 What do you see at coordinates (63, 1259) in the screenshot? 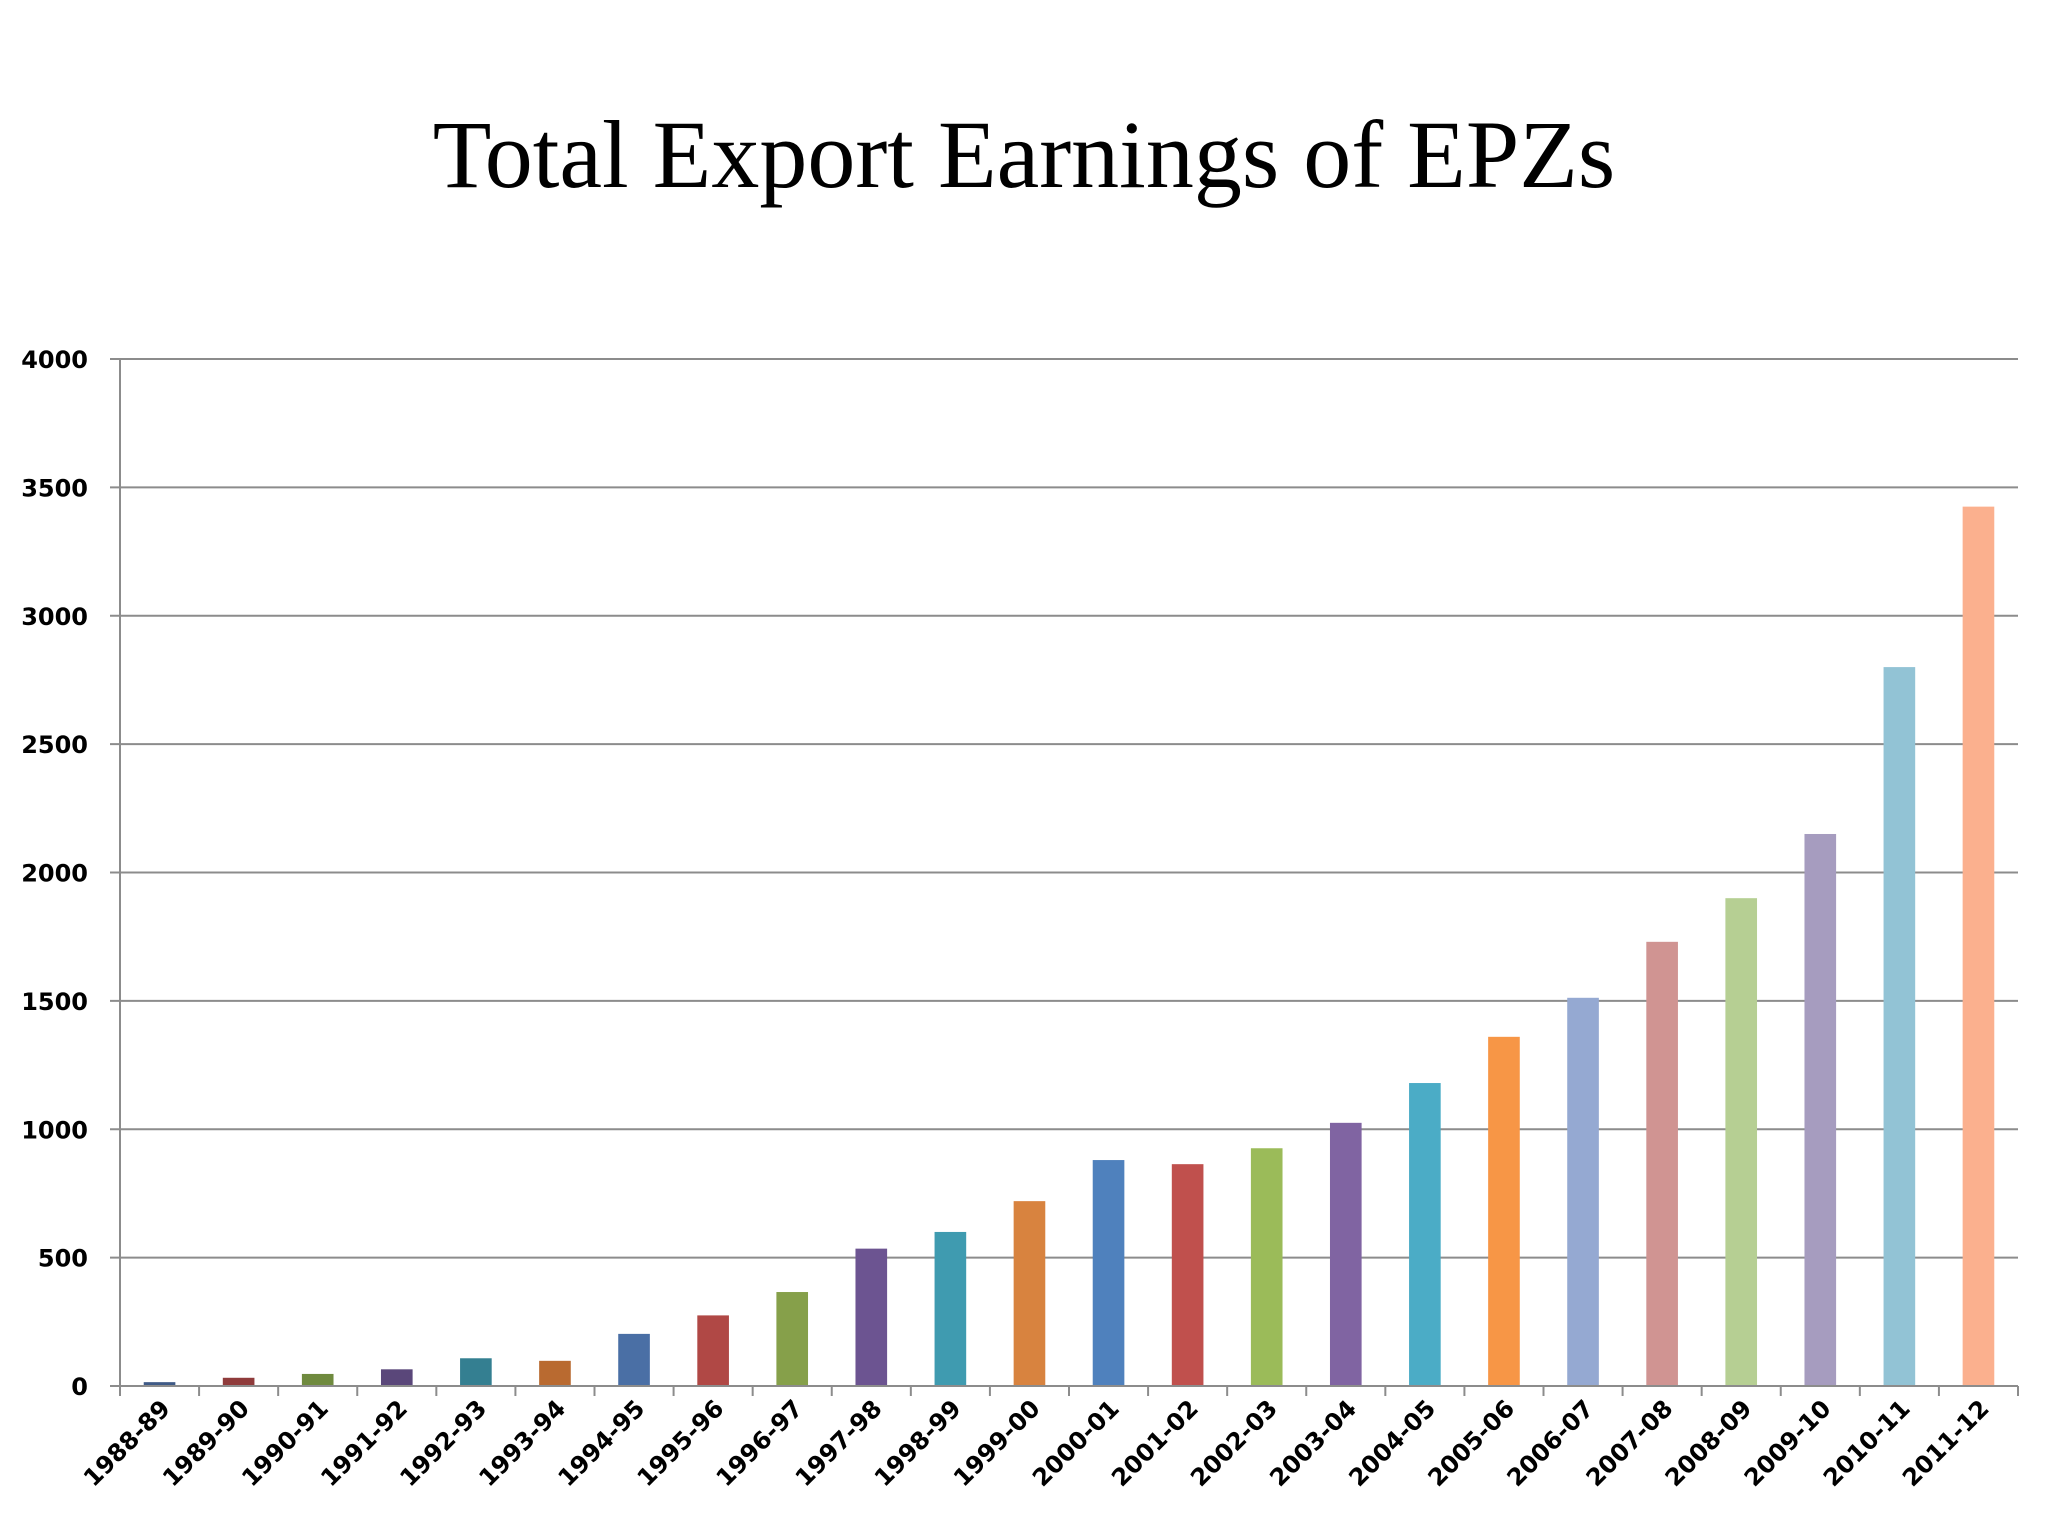
I see `y-tick-label: 500` at bounding box center [63, 1259].